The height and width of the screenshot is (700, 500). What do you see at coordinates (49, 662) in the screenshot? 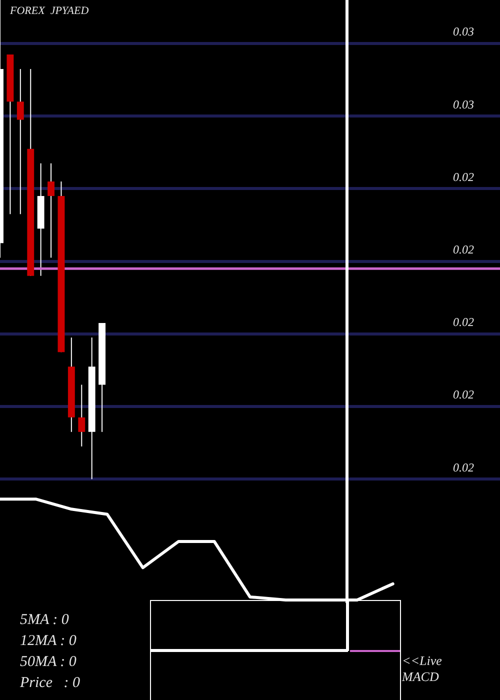
I see `text: 50MA : 0` at bounding box center [49, 662].